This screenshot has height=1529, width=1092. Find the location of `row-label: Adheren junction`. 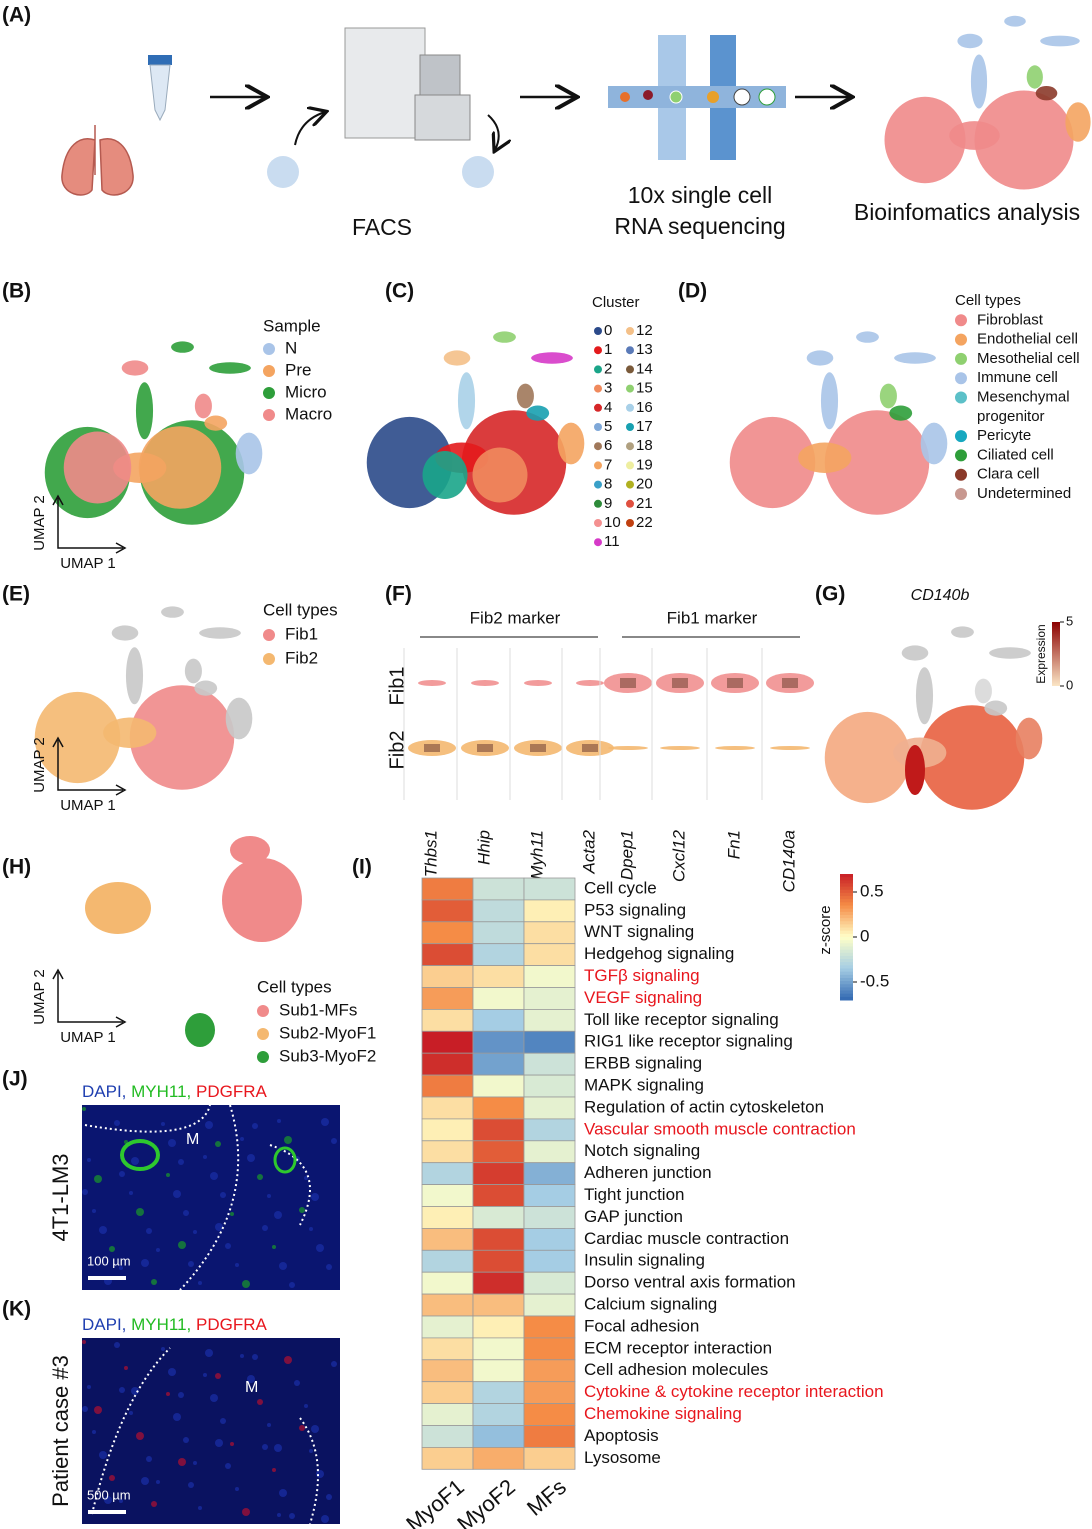

row-label: Adheren junction is located at coordinates (648, 1172).